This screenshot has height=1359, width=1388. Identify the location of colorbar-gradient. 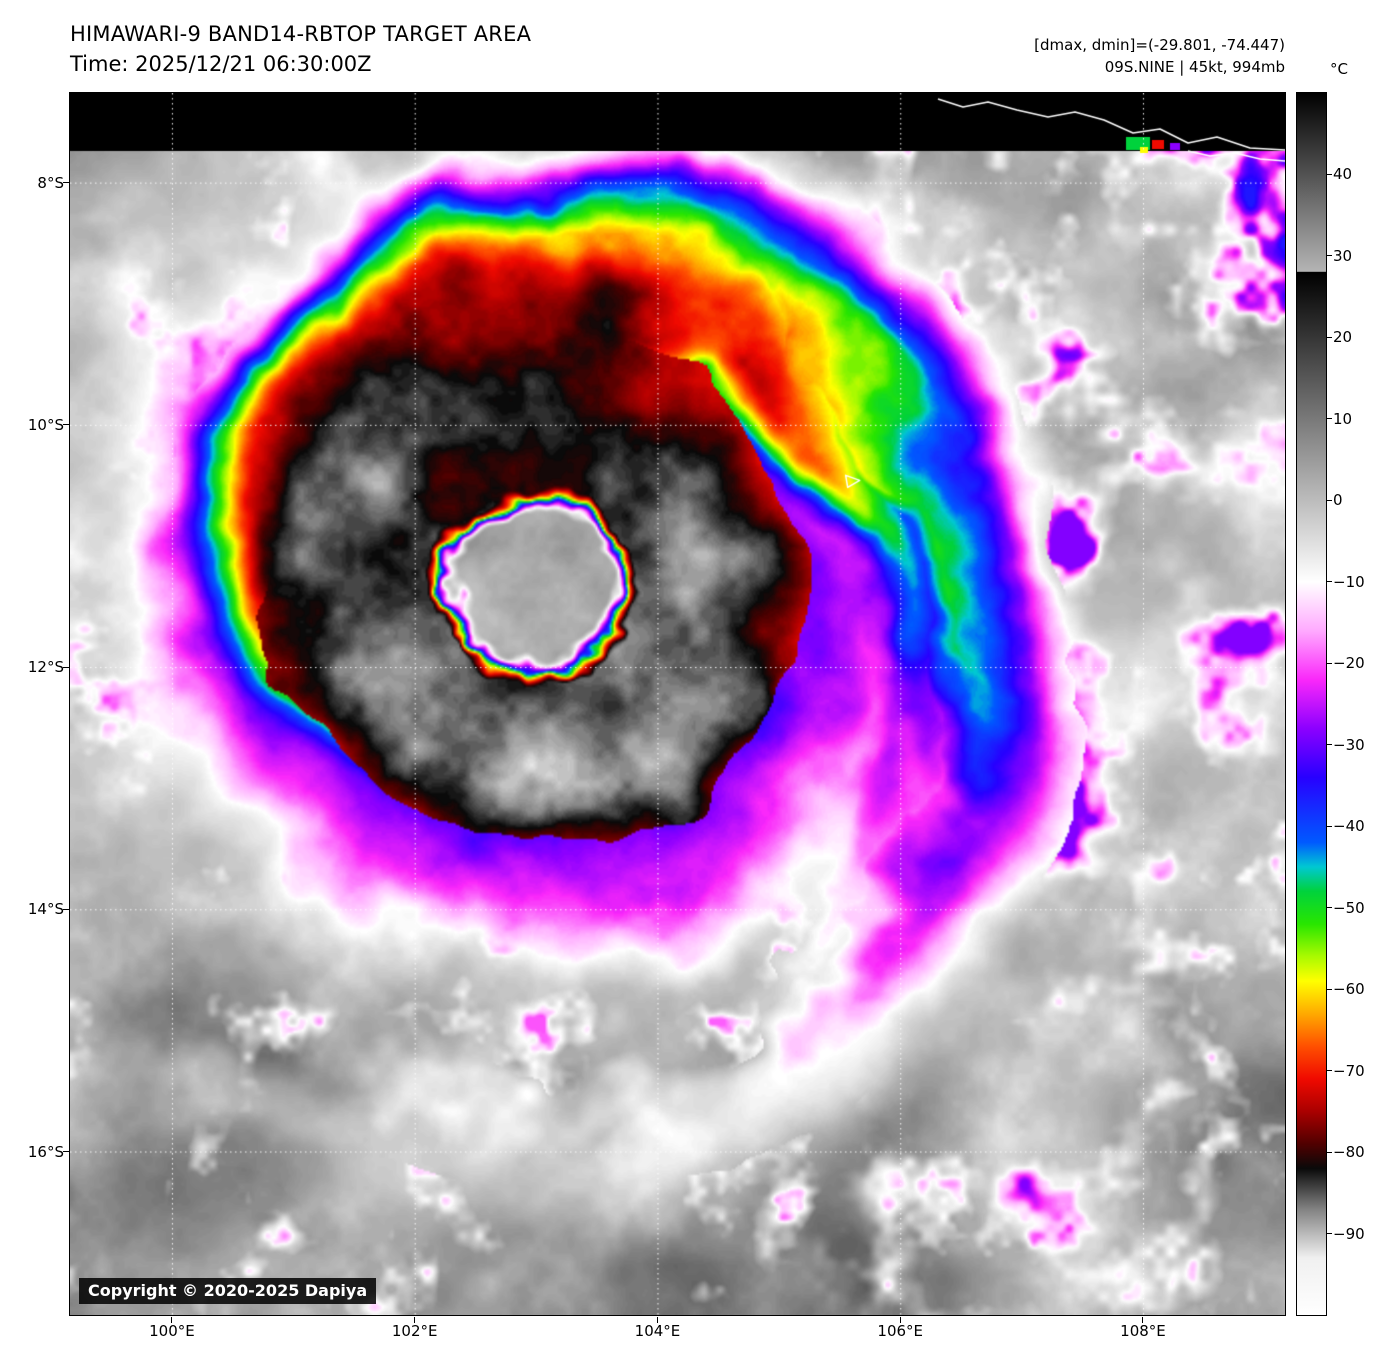
(1311, 704).